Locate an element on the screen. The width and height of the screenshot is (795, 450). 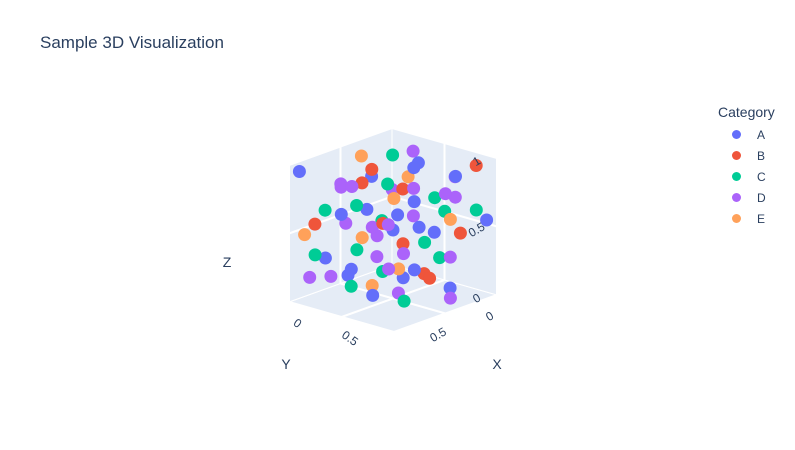
legend-item-a: A is located at coordinates (746, 134).